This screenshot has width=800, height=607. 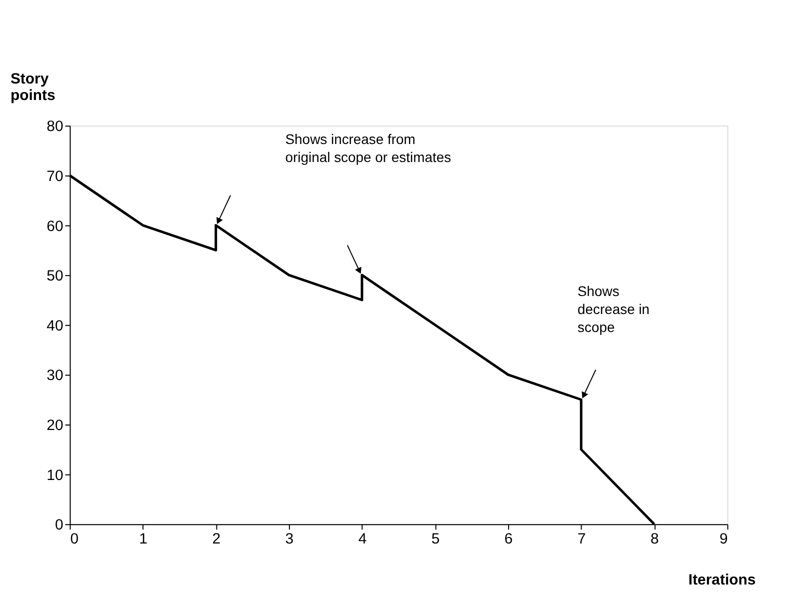 I want to click on x-tick-label: 5, so click(x=435, y=539).